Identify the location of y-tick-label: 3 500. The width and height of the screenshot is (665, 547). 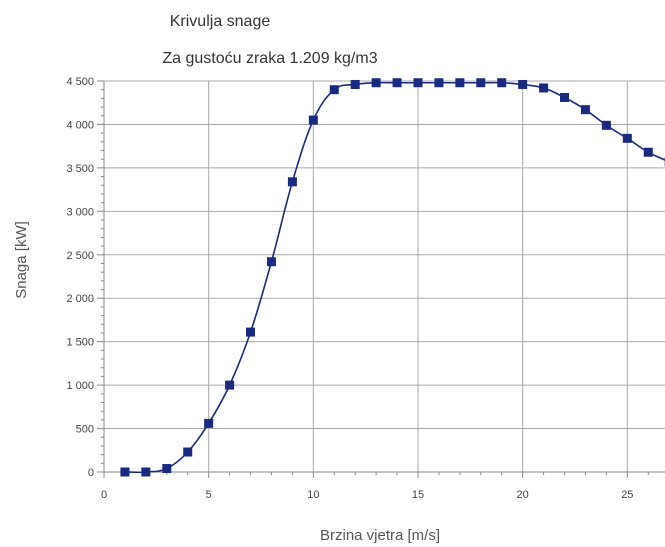
(80, 169).